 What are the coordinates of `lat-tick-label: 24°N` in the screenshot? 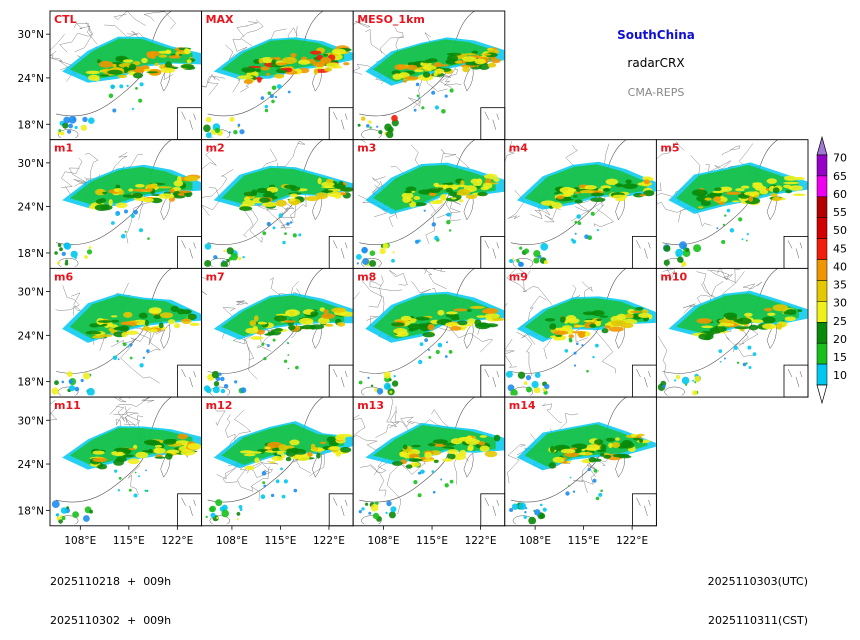 It's located at (31, 208).